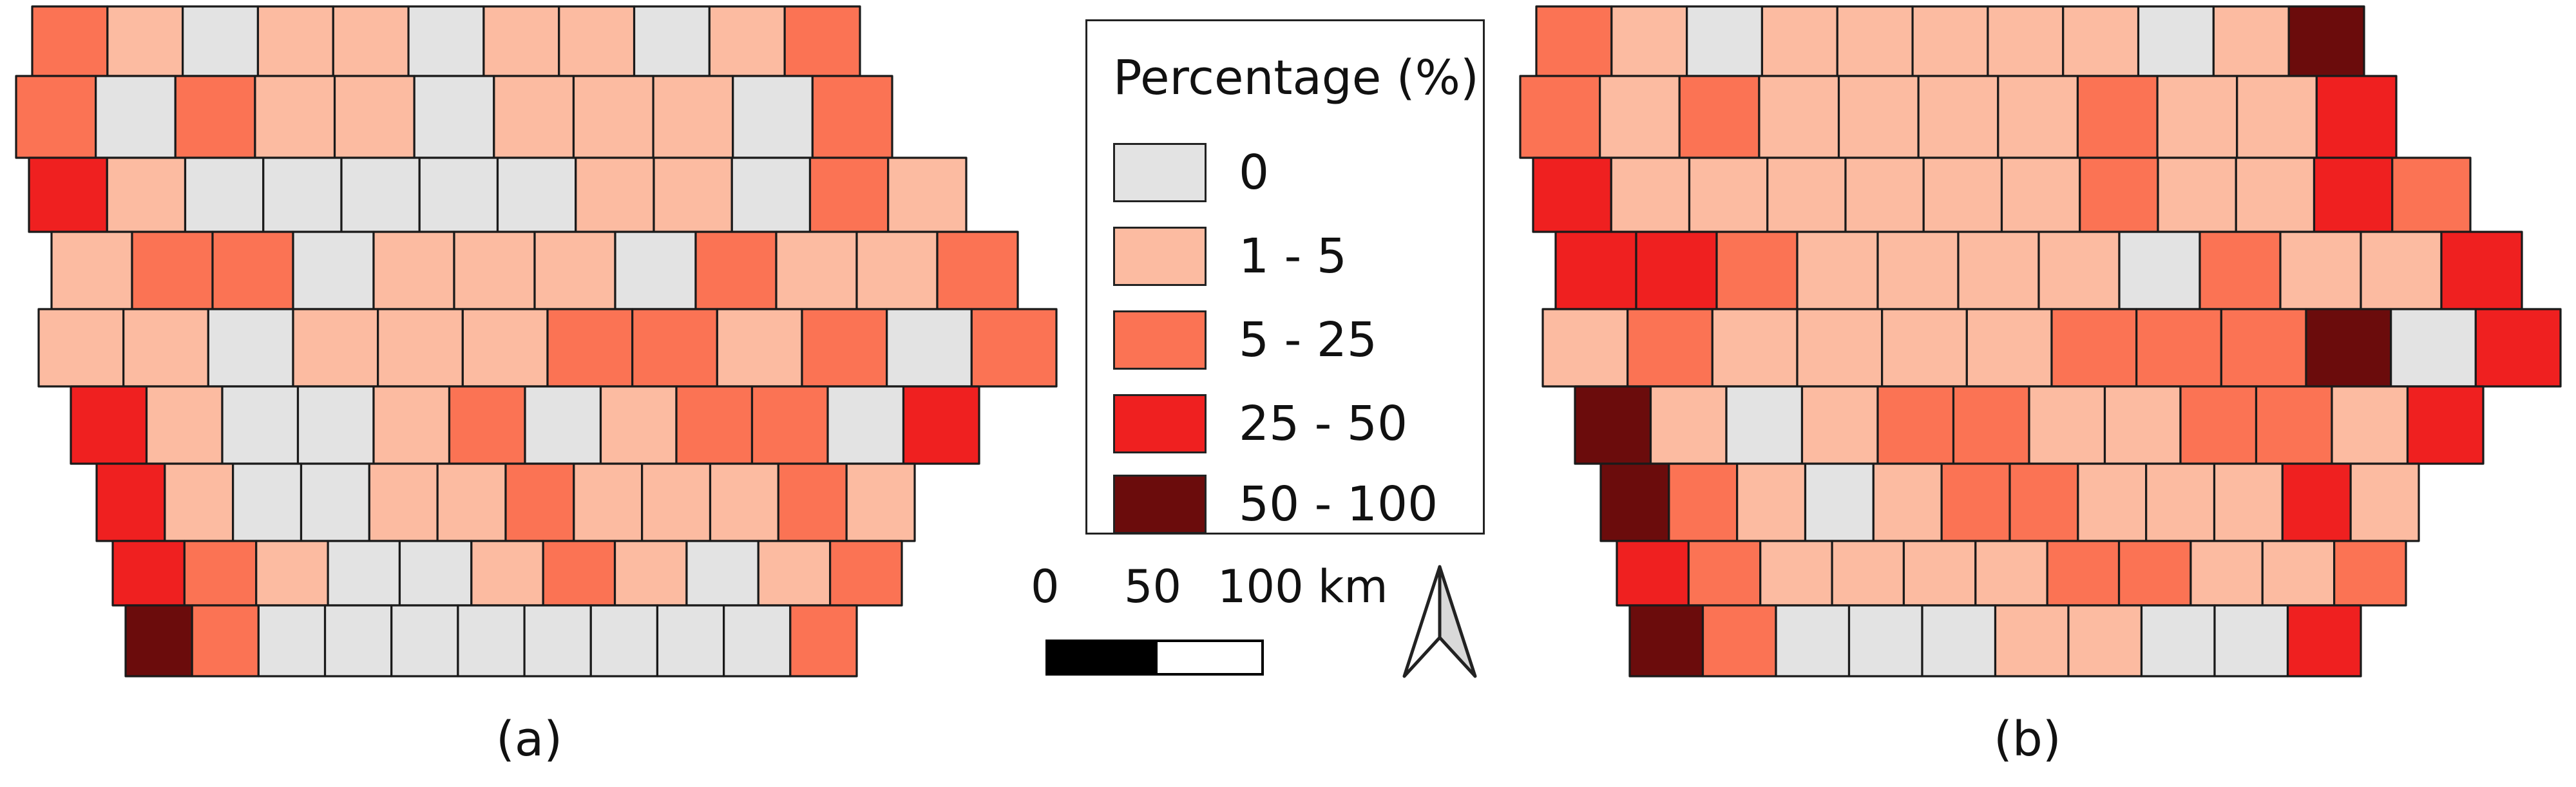 Image resolution: width=2576 pixels, height=787 pixels. I want to click on legend-label-5-25: 5 - 25, so click(1308, 340).